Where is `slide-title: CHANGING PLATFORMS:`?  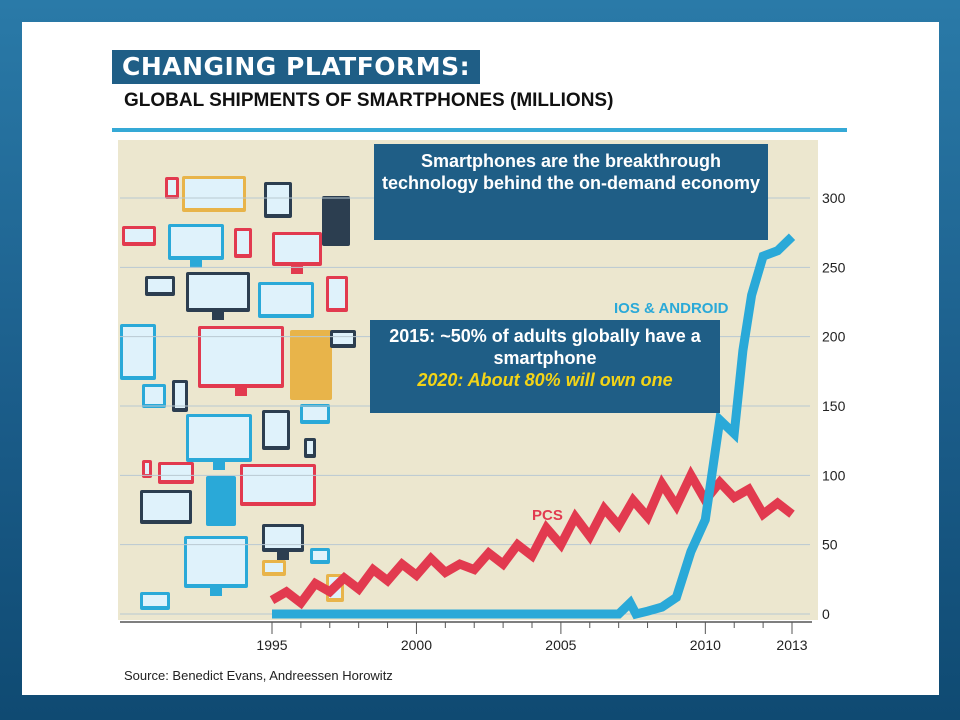
slide-title: CHANGING PLATFORMS: is located at coordinates (296, 67).